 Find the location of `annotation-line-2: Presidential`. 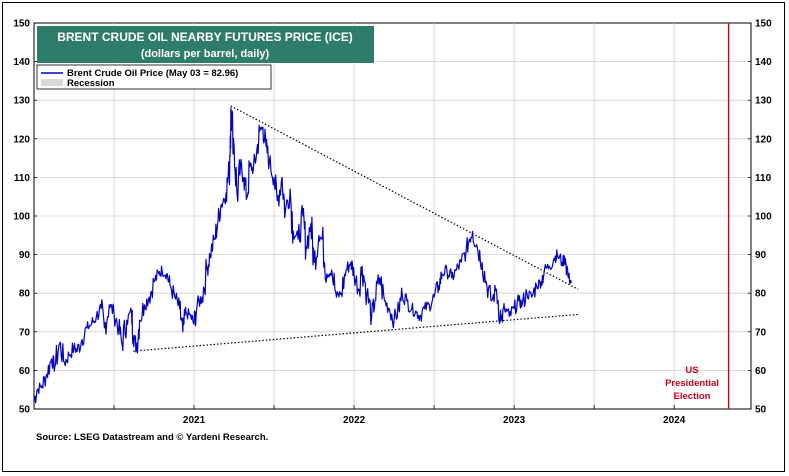

annotation-line-2: Presidential is located at coordinates (692, 383).